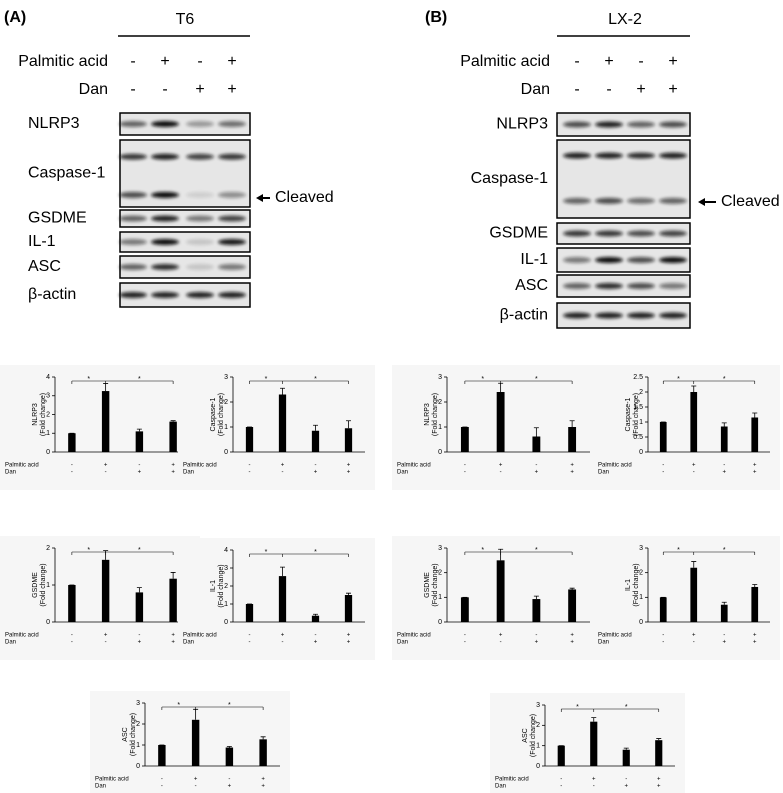 This screenshot has height=793, width=783. I want to click on blot-label: GSDME, so click(57, 218).